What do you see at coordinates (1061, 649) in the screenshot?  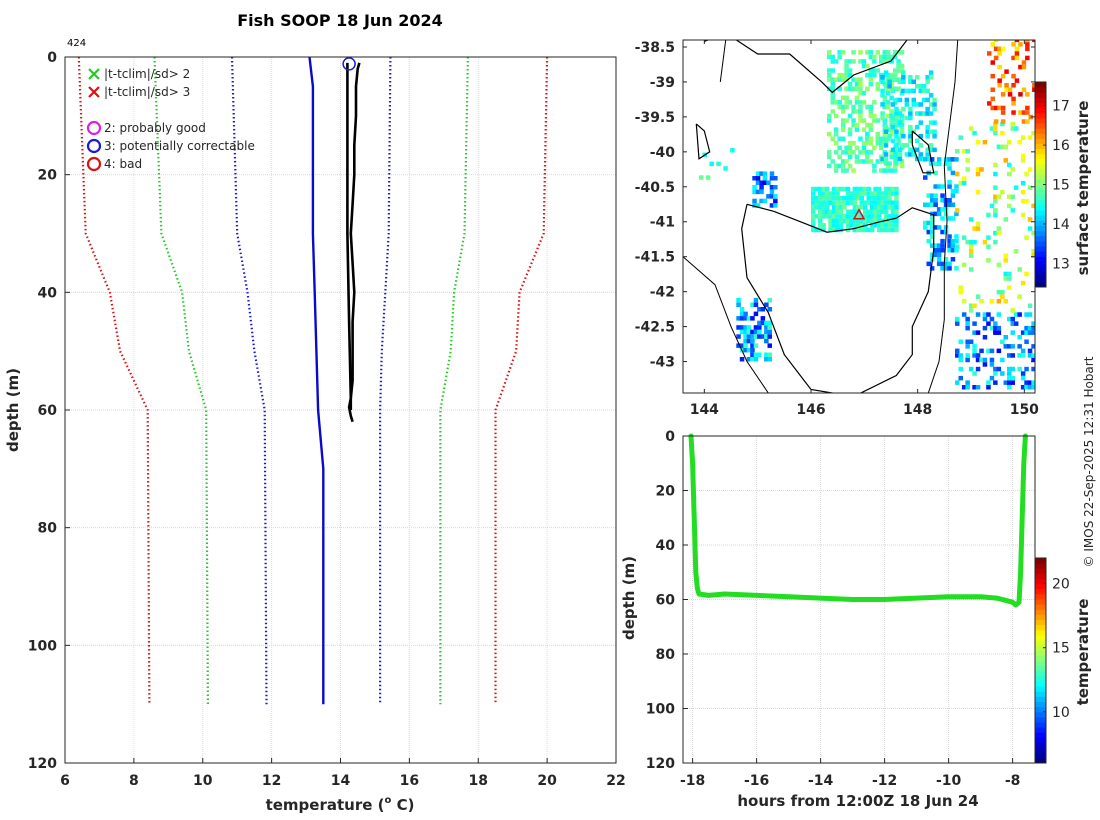 I see `track-colorbar-tick-label: 15` at bounding box center [1061, 649].